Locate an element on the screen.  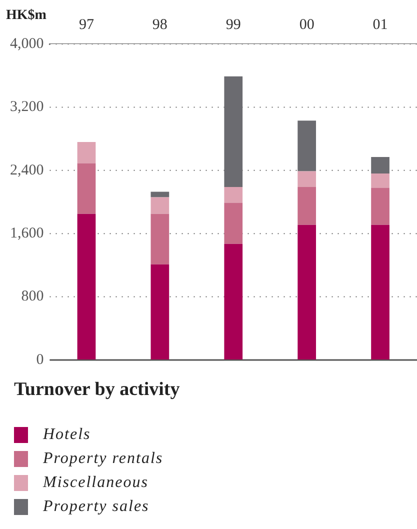
legend-label: Property rentals is located at coordinates (103, 459).